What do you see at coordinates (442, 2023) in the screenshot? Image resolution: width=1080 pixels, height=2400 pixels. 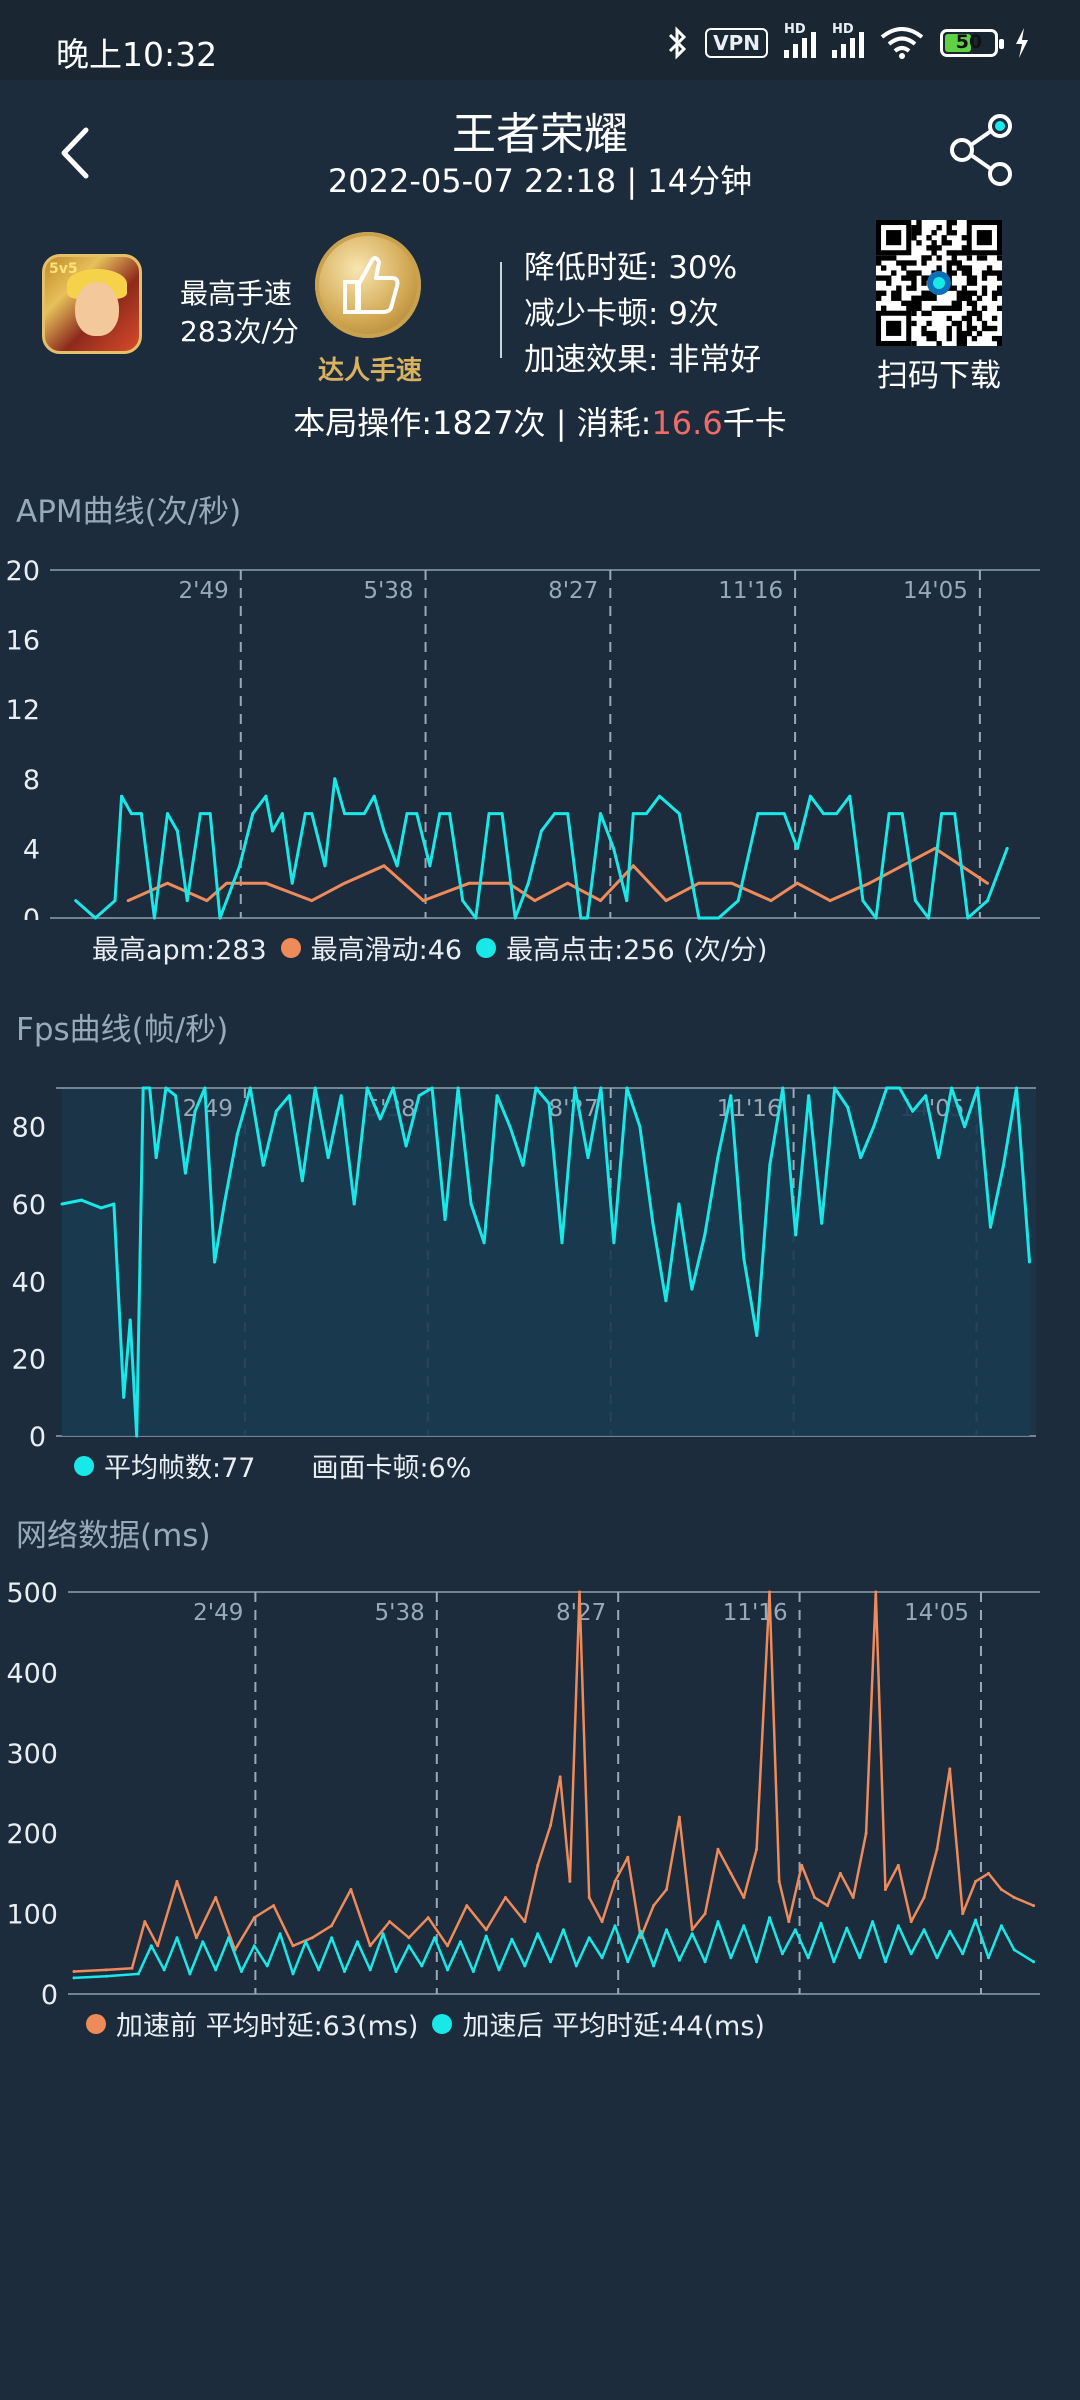 I see `legend-after-dot` at bounding box center [442, 2023].